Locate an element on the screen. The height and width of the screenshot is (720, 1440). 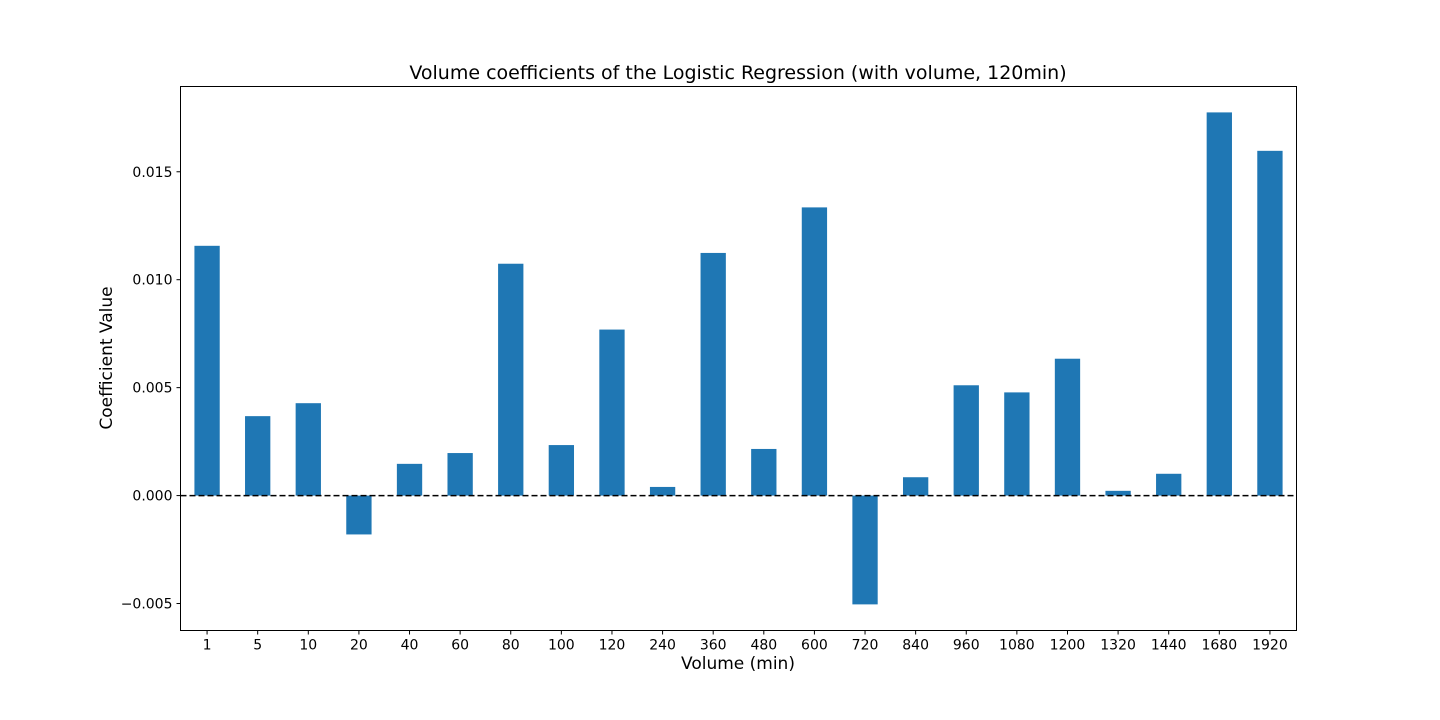
x-tick-label: 960 is located at coordinates (966, 646).